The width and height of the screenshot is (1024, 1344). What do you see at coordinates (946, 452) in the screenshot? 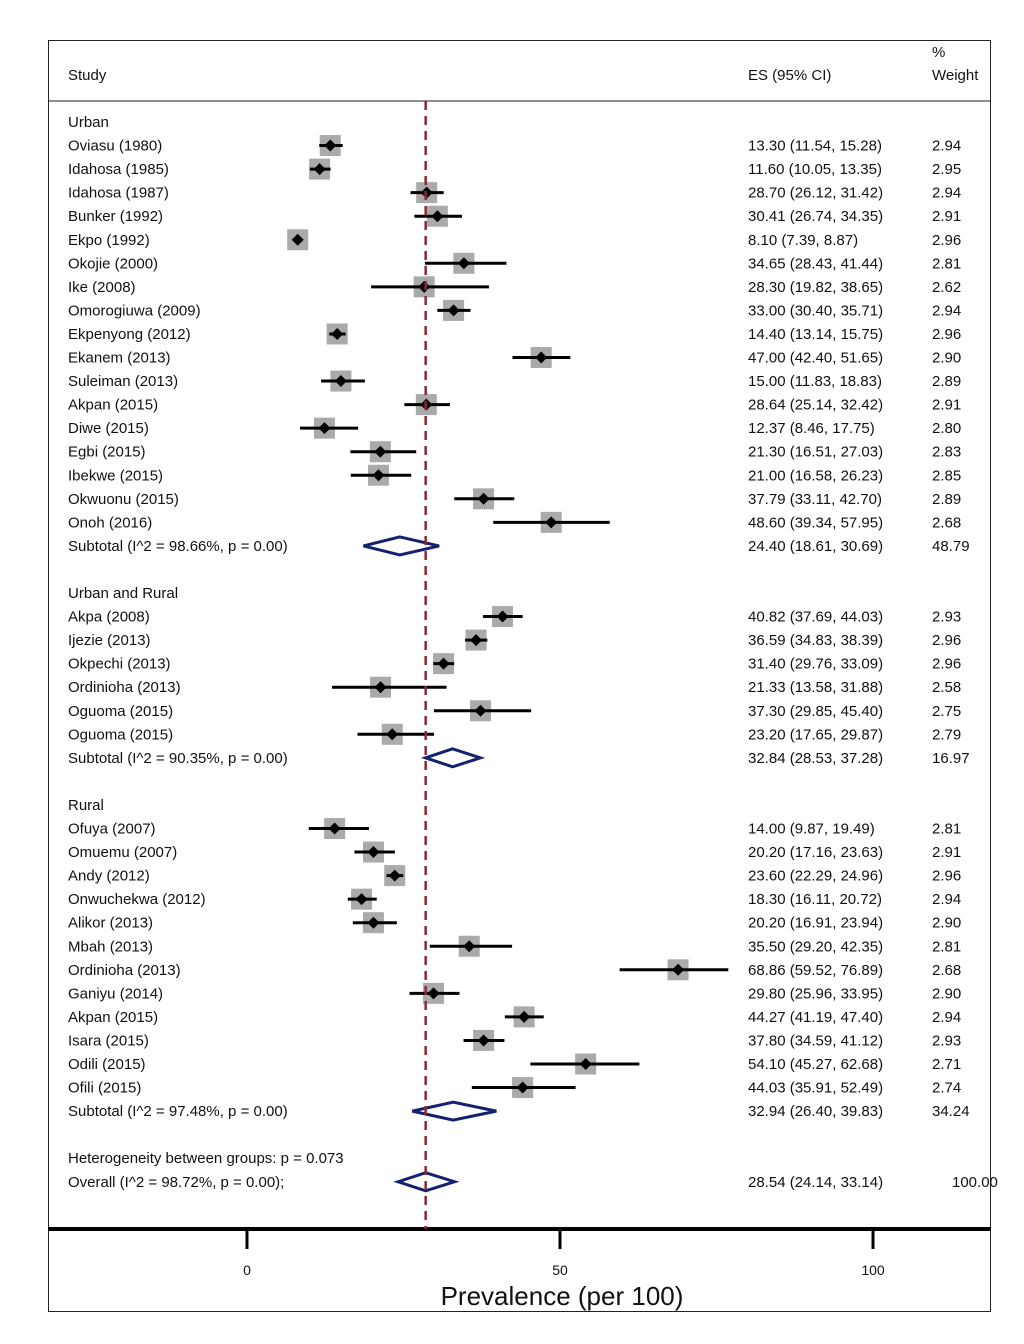
I see `study-weight: 2.83` at bounding box center [946, 452].